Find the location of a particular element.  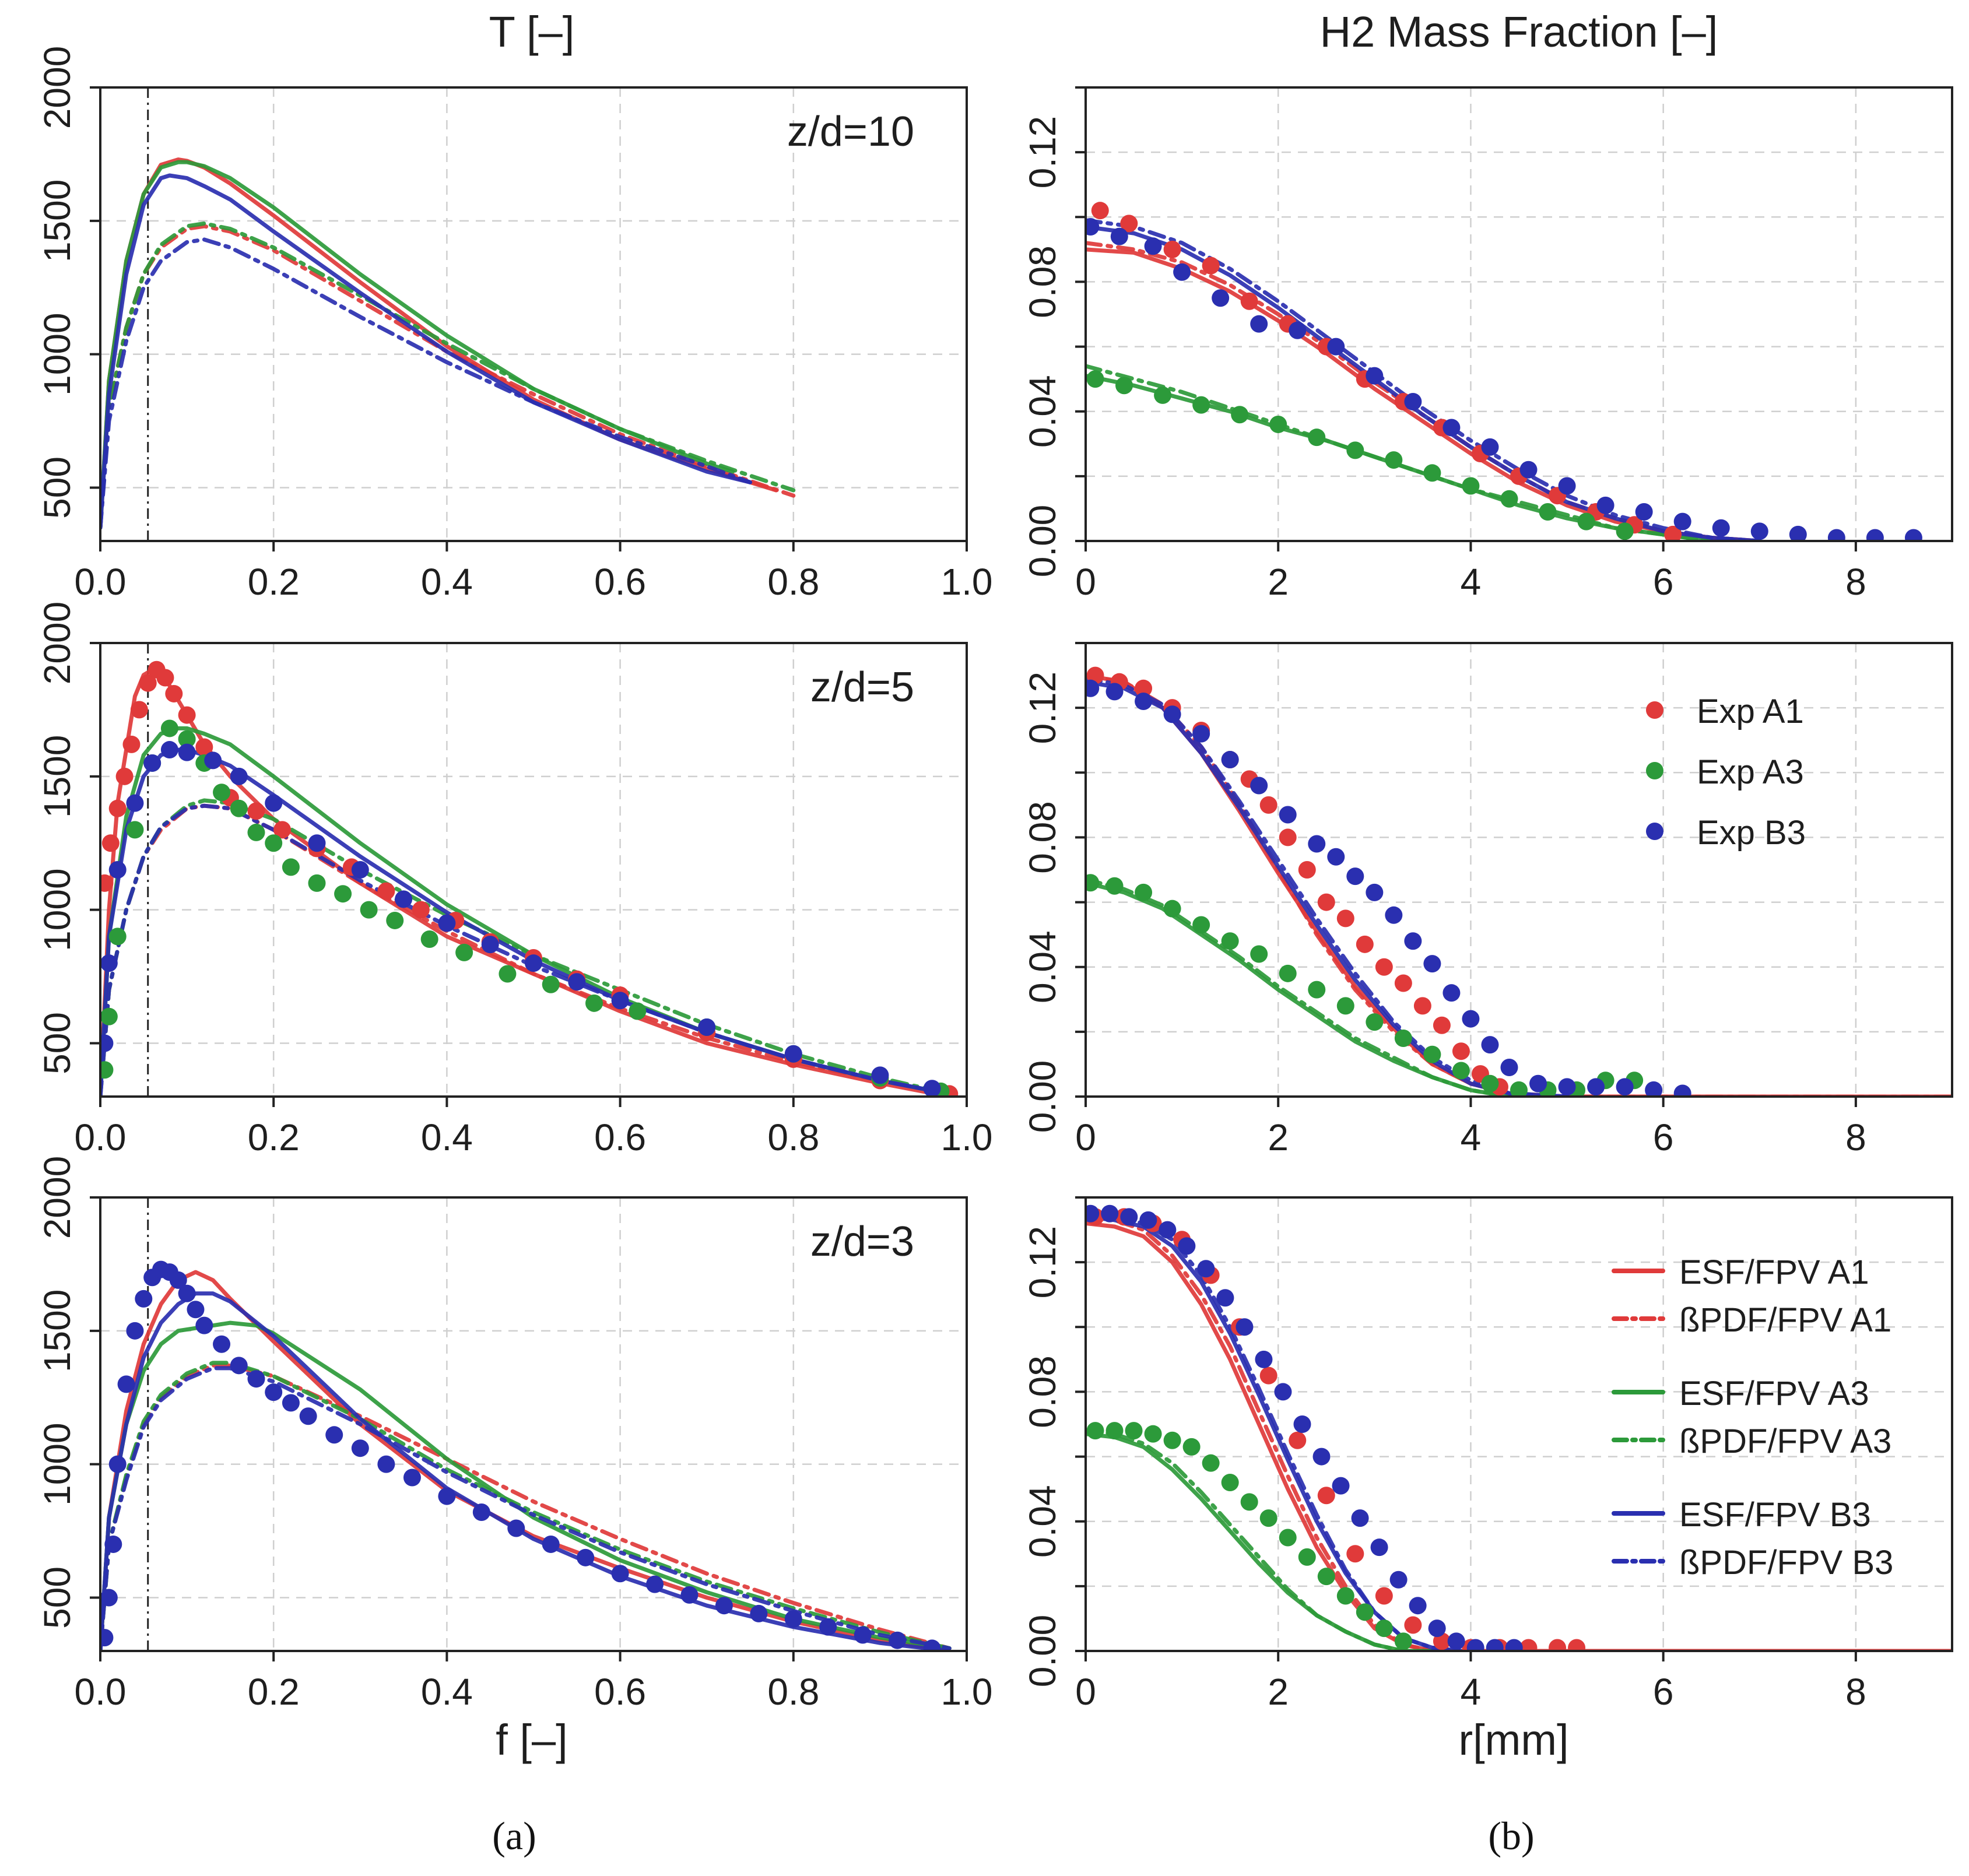

series-exp-a3 is located at coordinates (1249, 1536).